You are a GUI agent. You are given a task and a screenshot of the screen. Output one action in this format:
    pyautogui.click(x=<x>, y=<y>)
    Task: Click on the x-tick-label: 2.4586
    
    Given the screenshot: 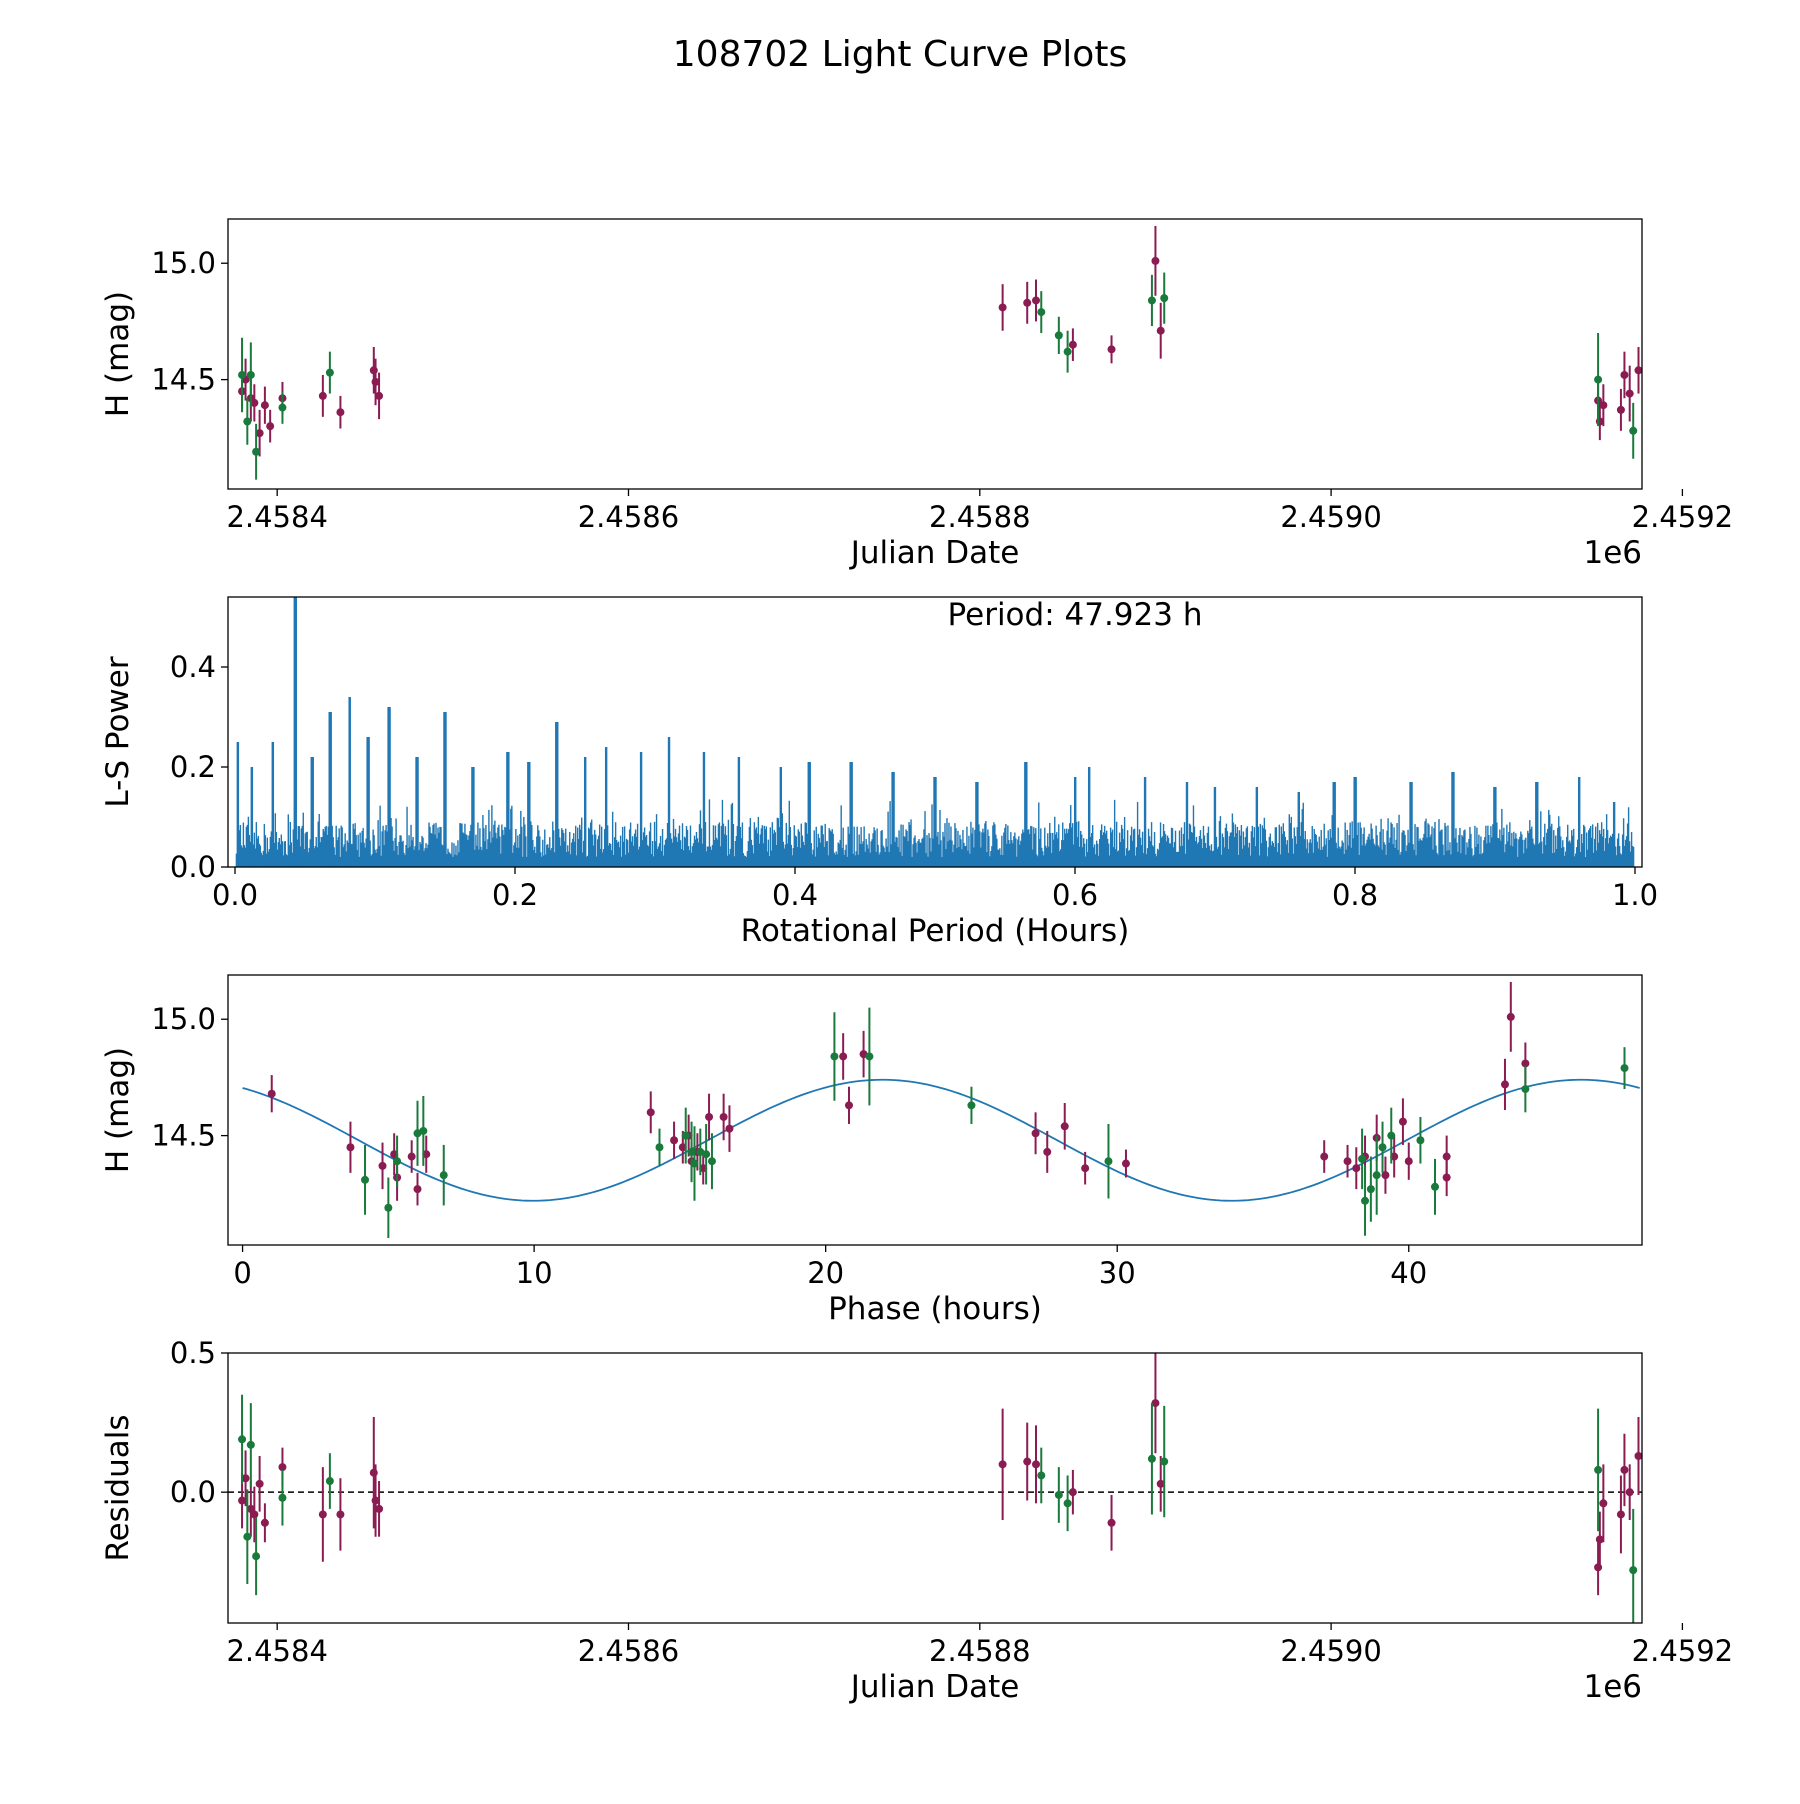 What is the action you would take?
    pyautogui.click(x=628, y=1651)
    